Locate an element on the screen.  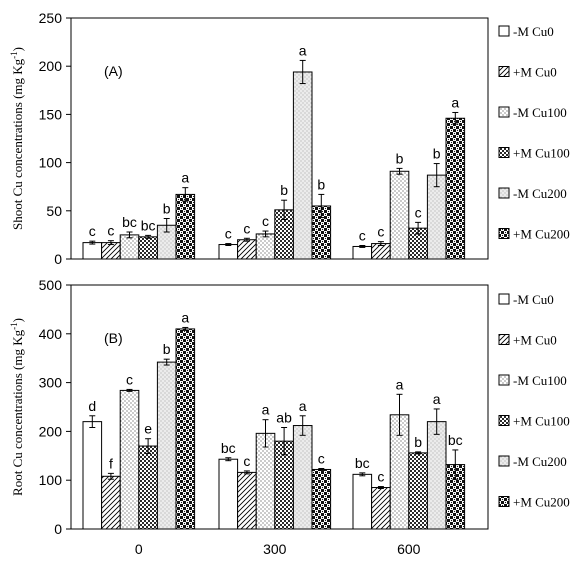
y-axis-label: Root Cu concentrations (mg Kg-1) is located at coordinates (17, 407).